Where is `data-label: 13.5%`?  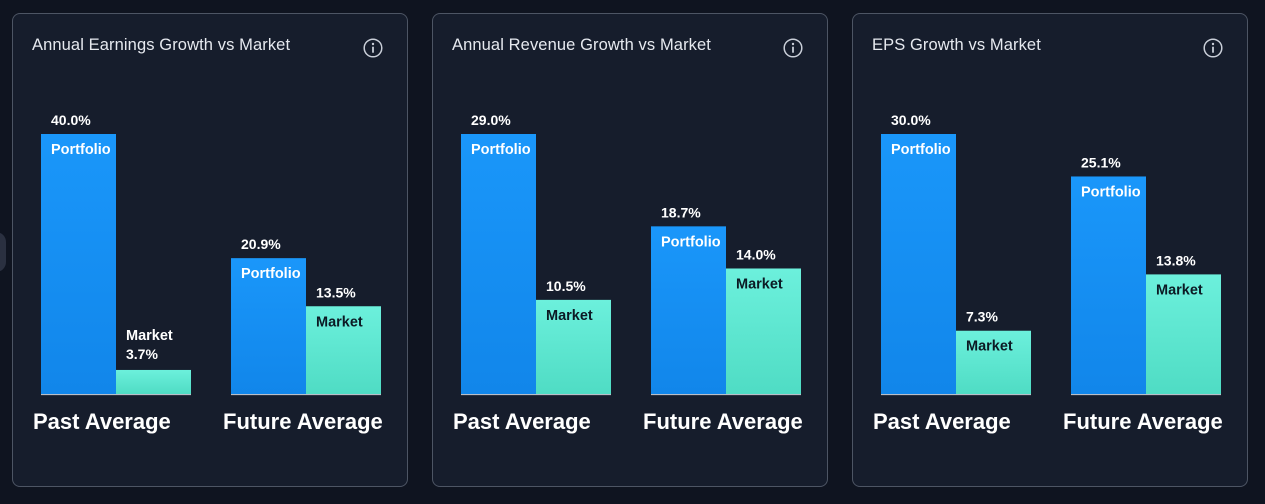 data-label: 13.5% is located at coordinates (336, 292).